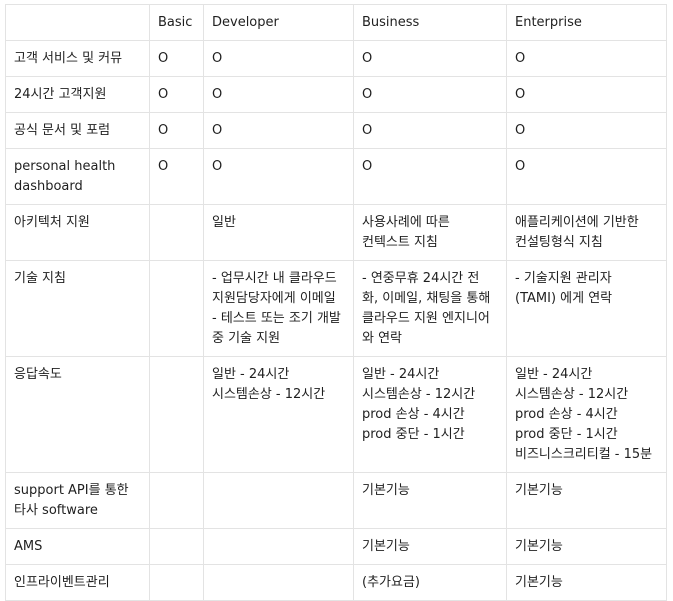  I want to click on row-label: AMS, so click(77, 546).